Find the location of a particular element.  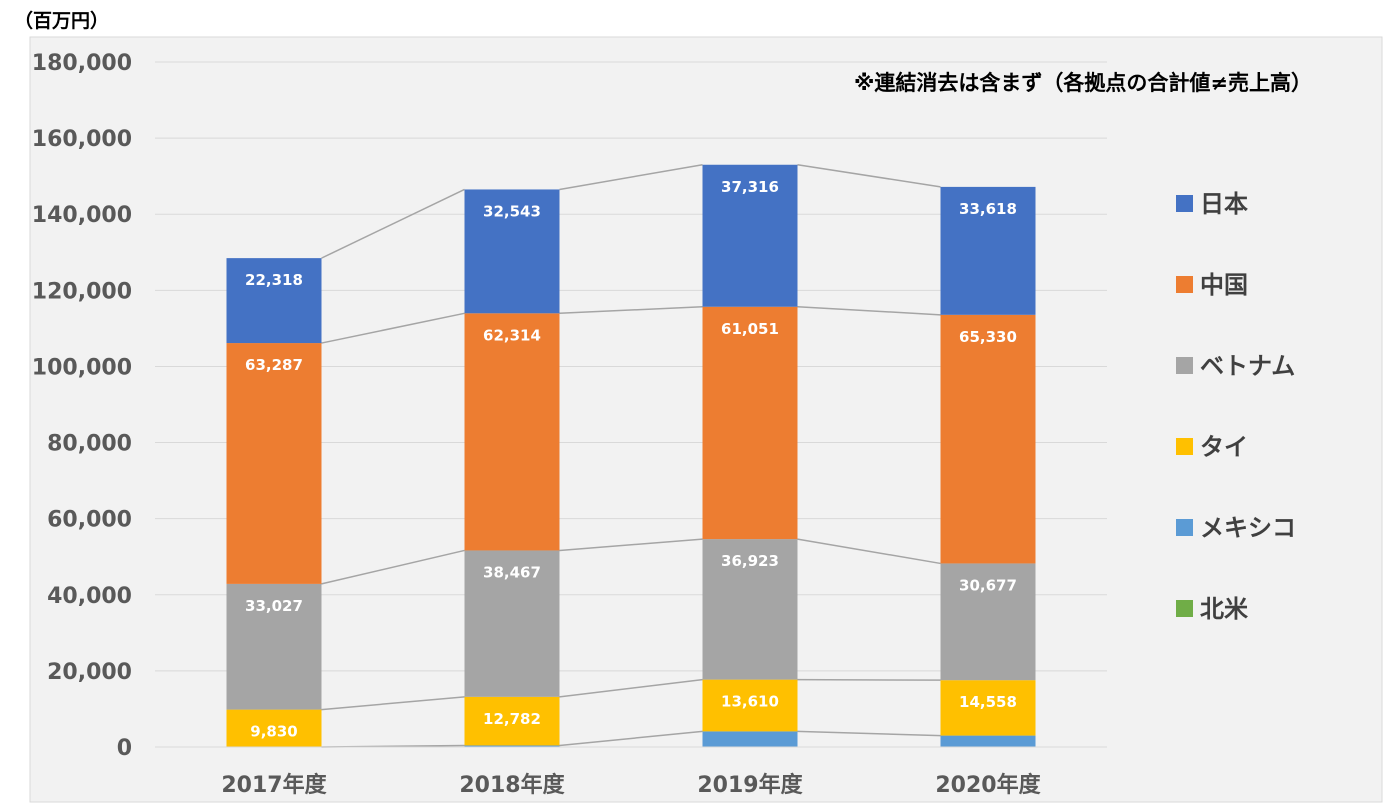

legend-label: メキシコ is located at coordinates (1248, 528).